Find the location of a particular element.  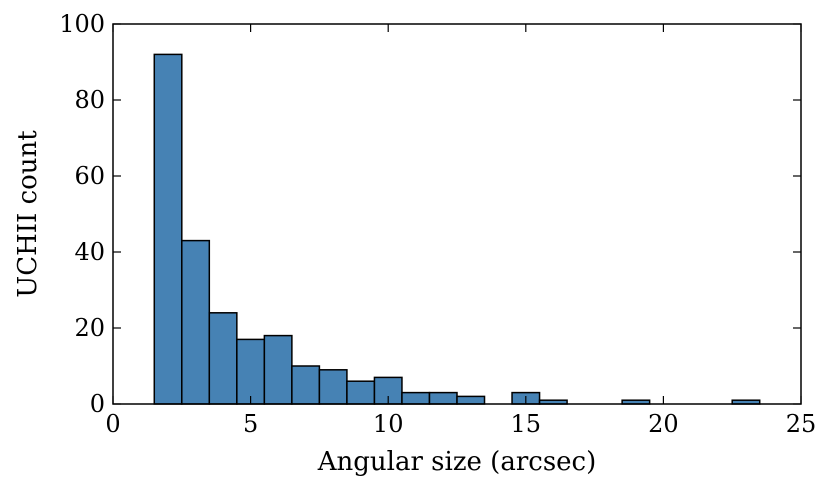

x-tick-label: 20 is located at coordinates (663, 424).